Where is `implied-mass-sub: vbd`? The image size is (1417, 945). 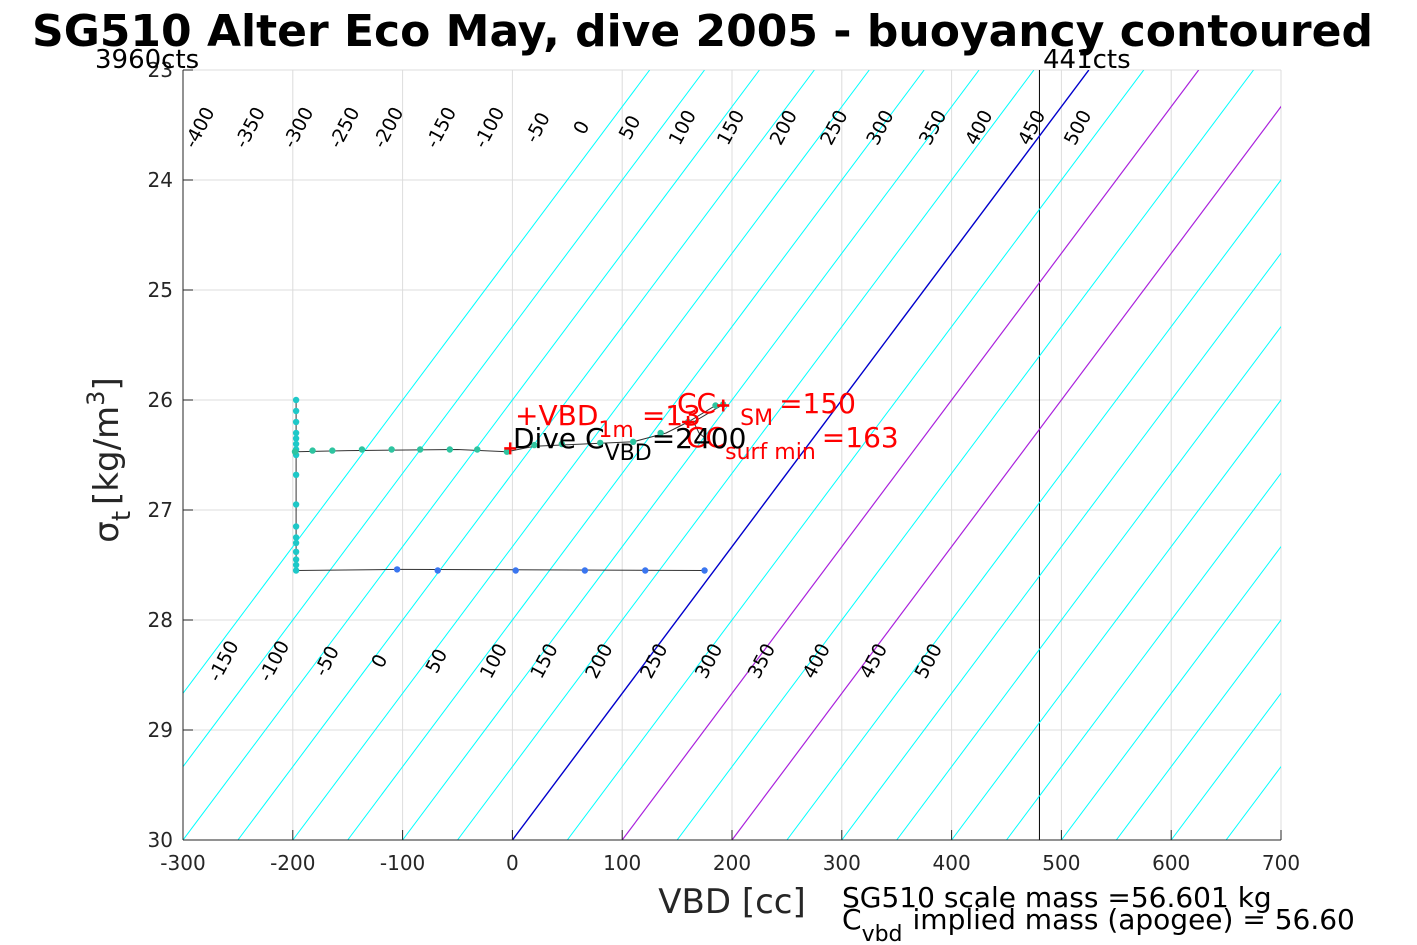 implied-mass-sub: vbd is located at coordinates (882, 933).